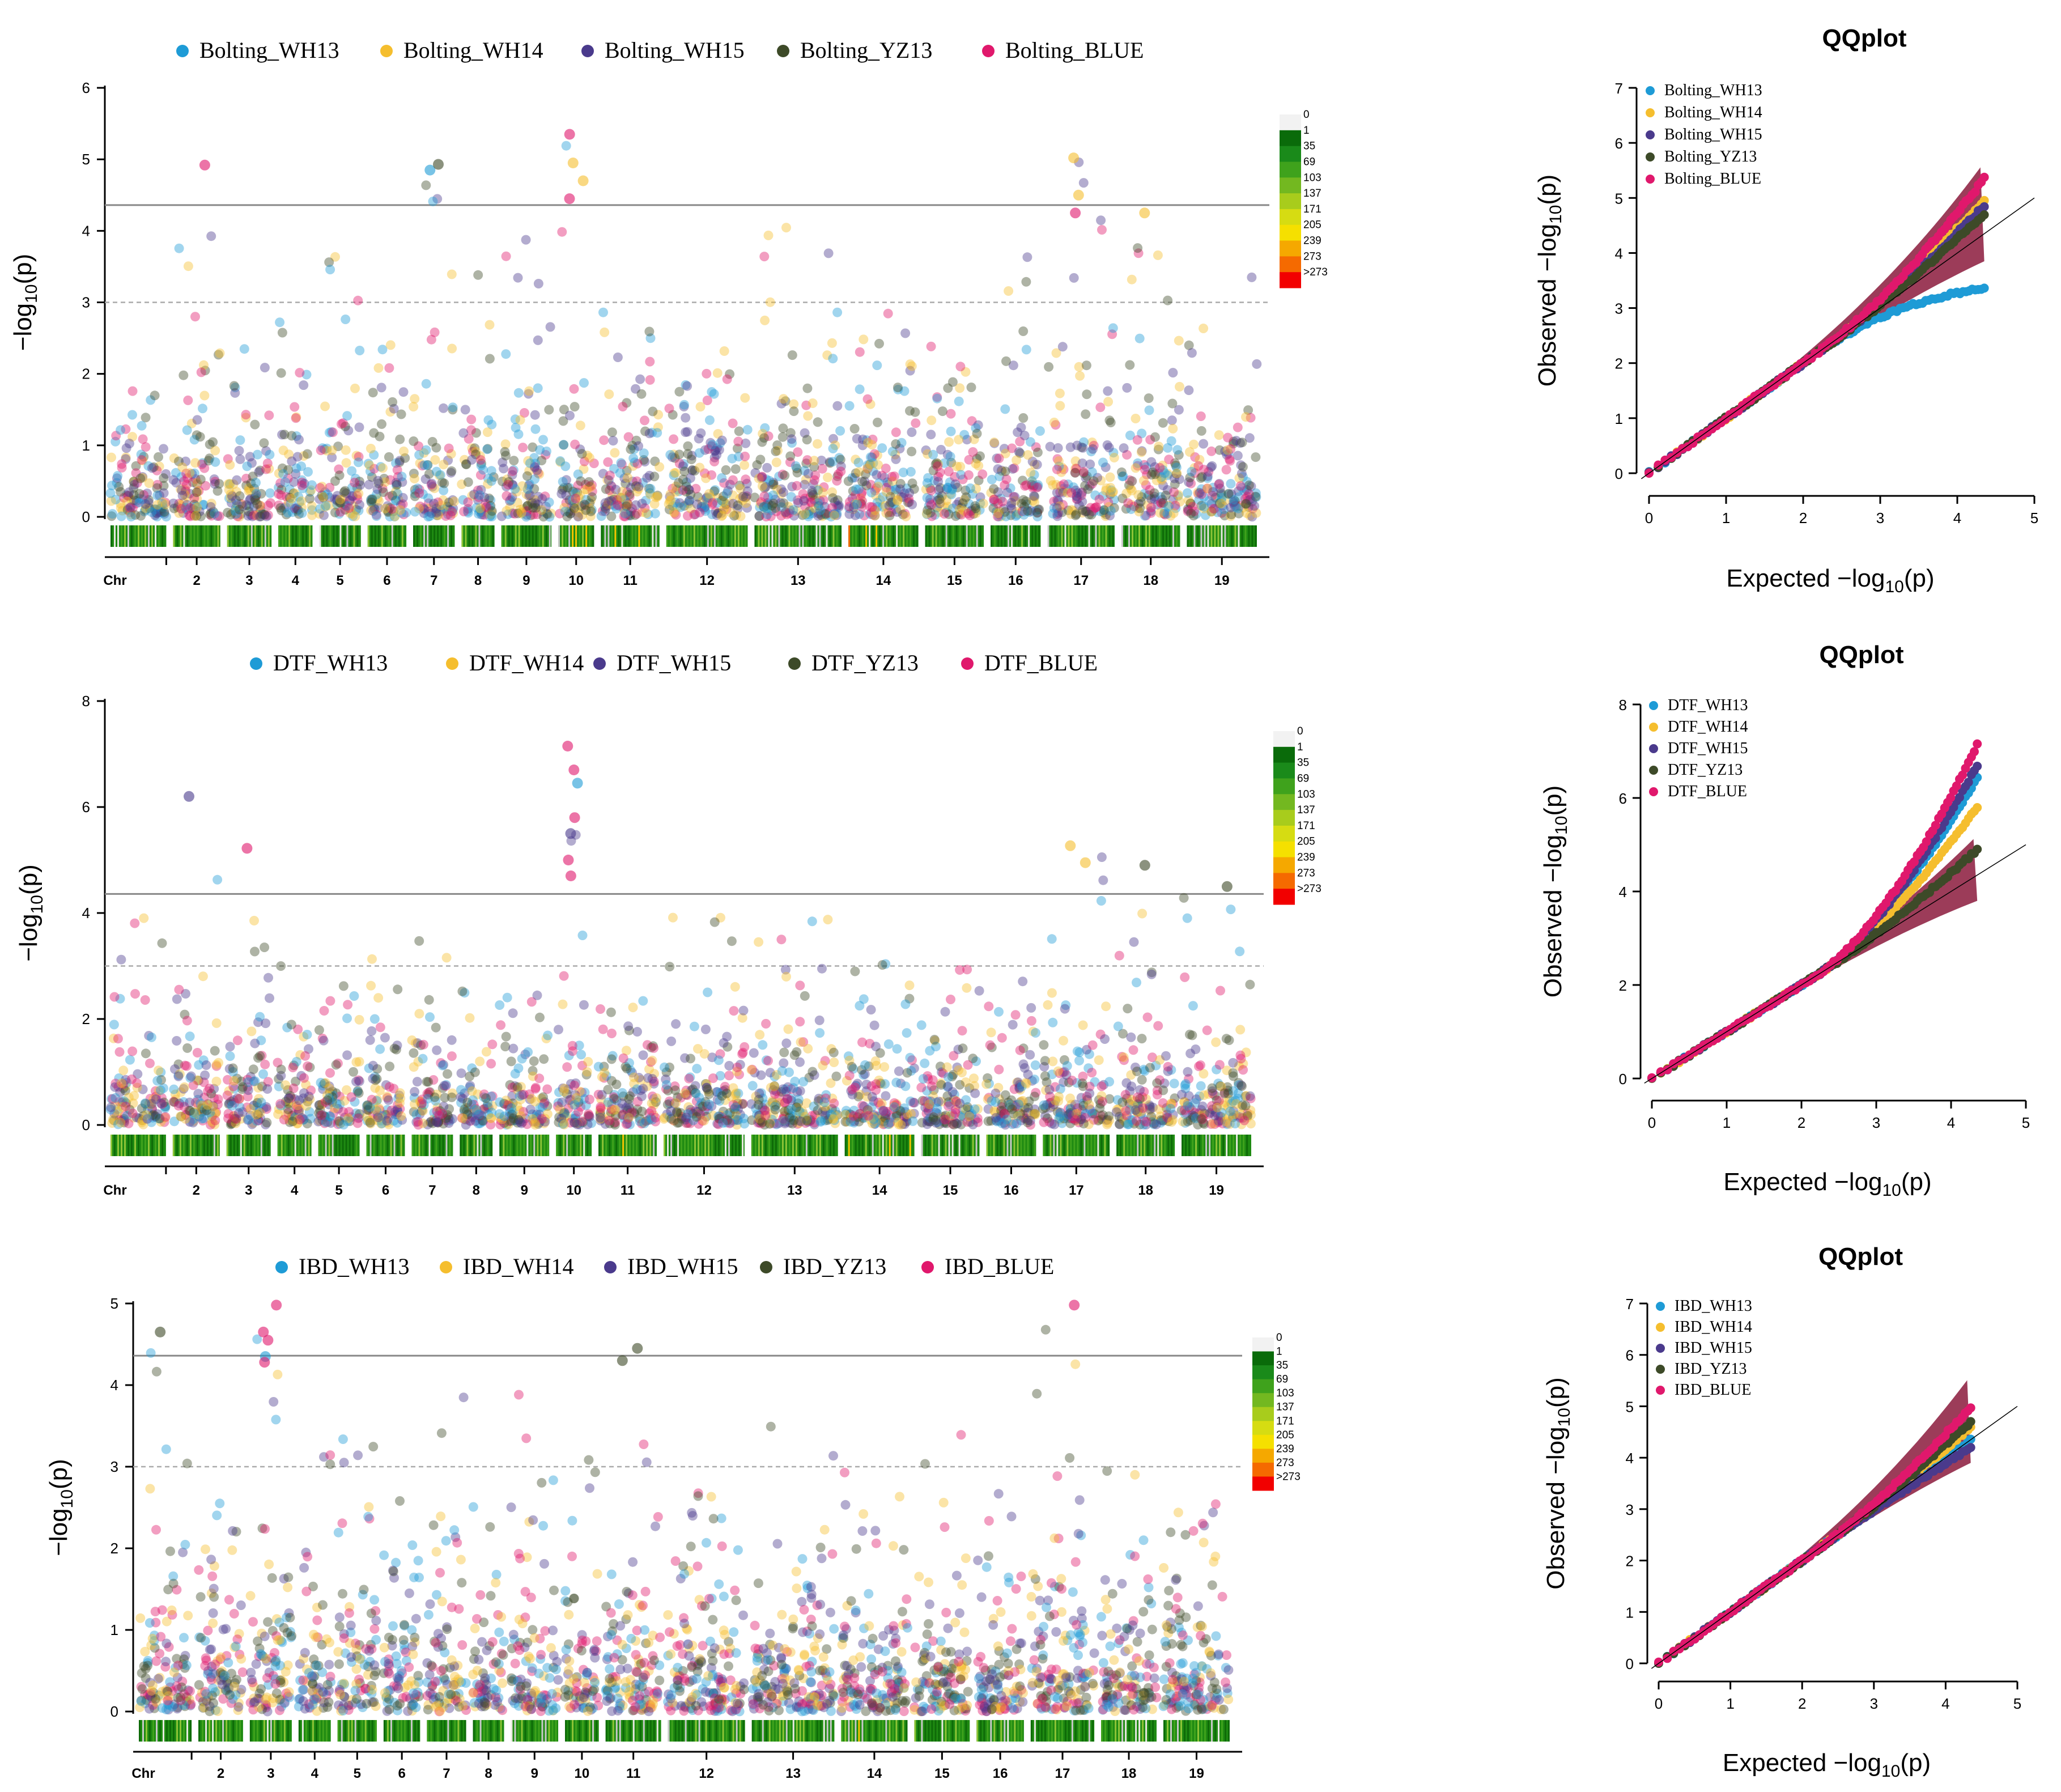  I want to click on chromosome-label: 9, so click(526, 580).